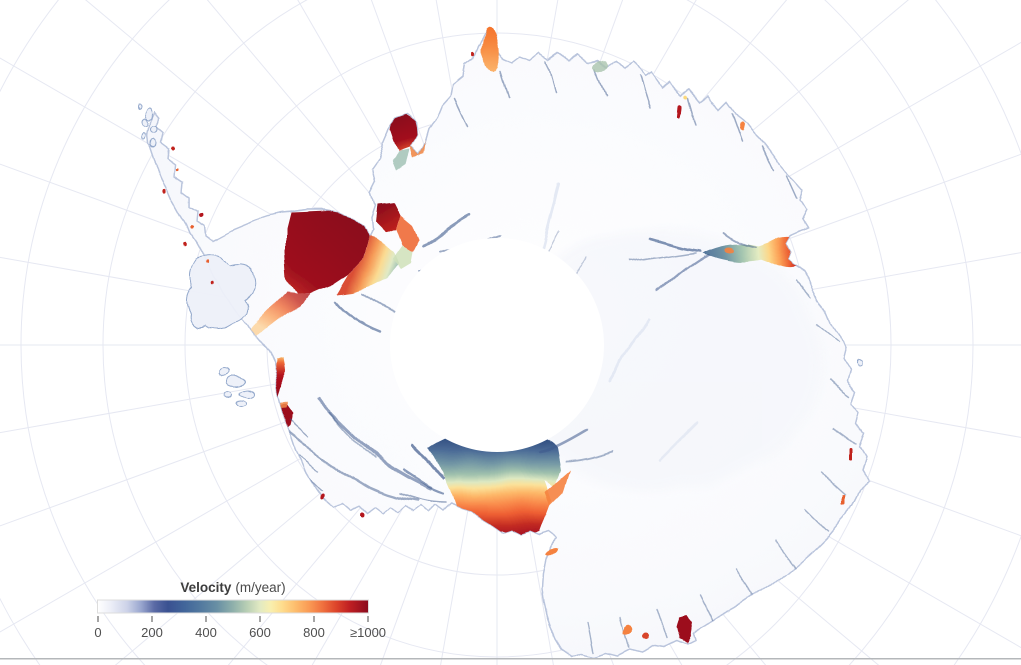 The height and width of the screenshot is (665, 1021). What do you see at coordinates (314, 632) in the screenshot?
I see `legend-label-800: 800` at bounding box center [314, 632].